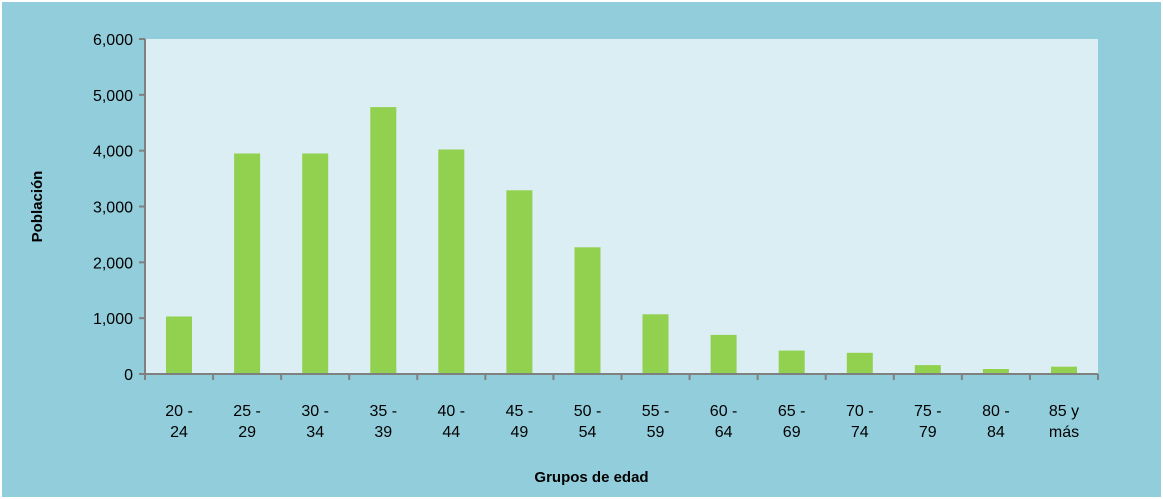 This screenshot has width=1163, height=499. I want to click on bar-85-y-más, so click(1064, 370).